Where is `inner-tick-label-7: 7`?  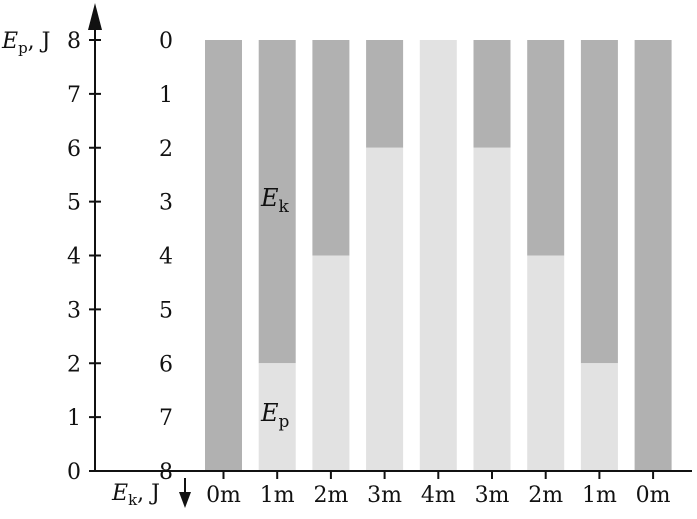
inner-tick-label-7: 7 is located at coordinates (166, 418).